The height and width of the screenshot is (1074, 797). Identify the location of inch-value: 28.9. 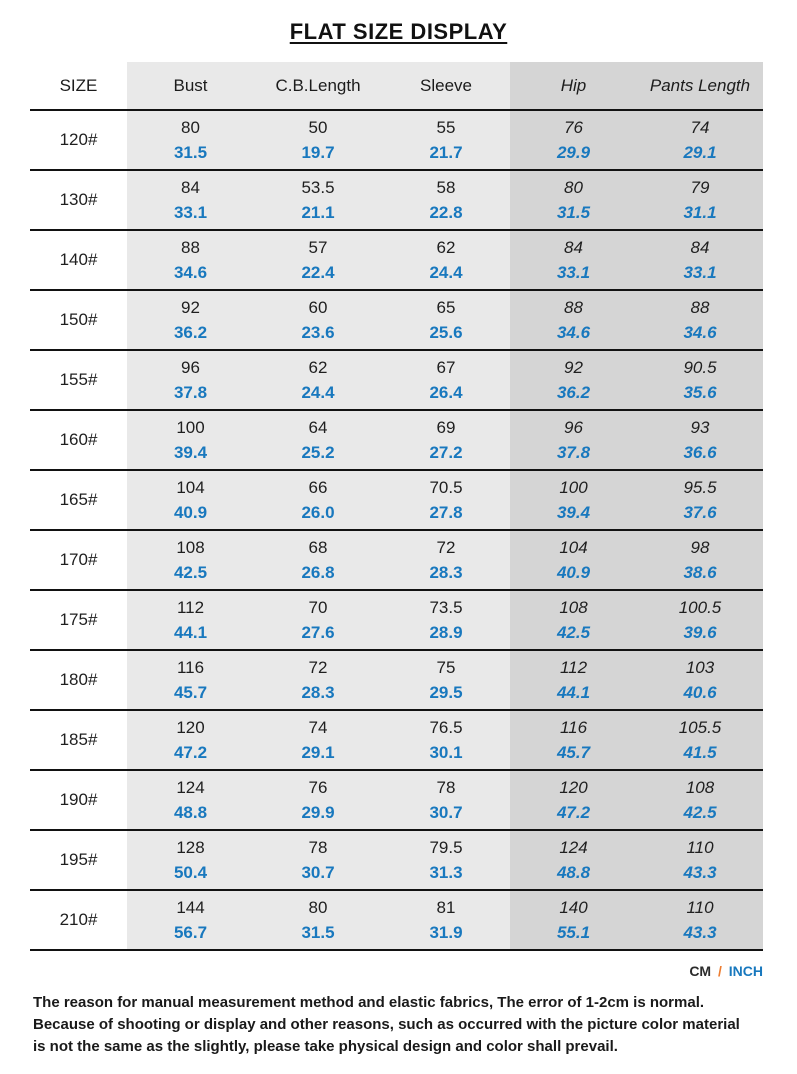
(446, 633).